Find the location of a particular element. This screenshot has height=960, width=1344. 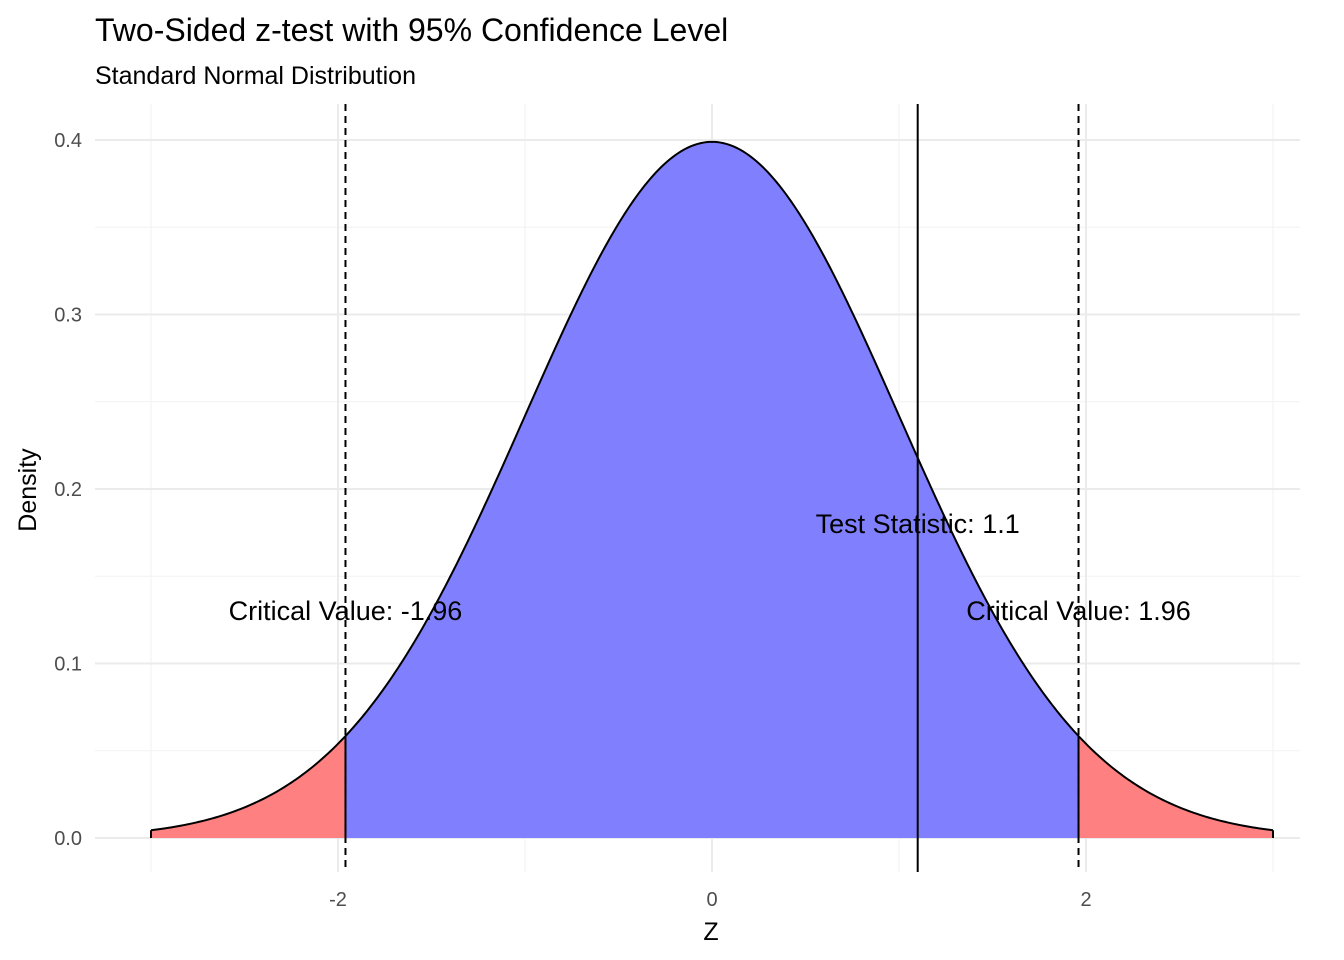

y-axis-ticks: 0.0 0.1 0.2 0.3 0.4 is located at coordinates (68, 490).